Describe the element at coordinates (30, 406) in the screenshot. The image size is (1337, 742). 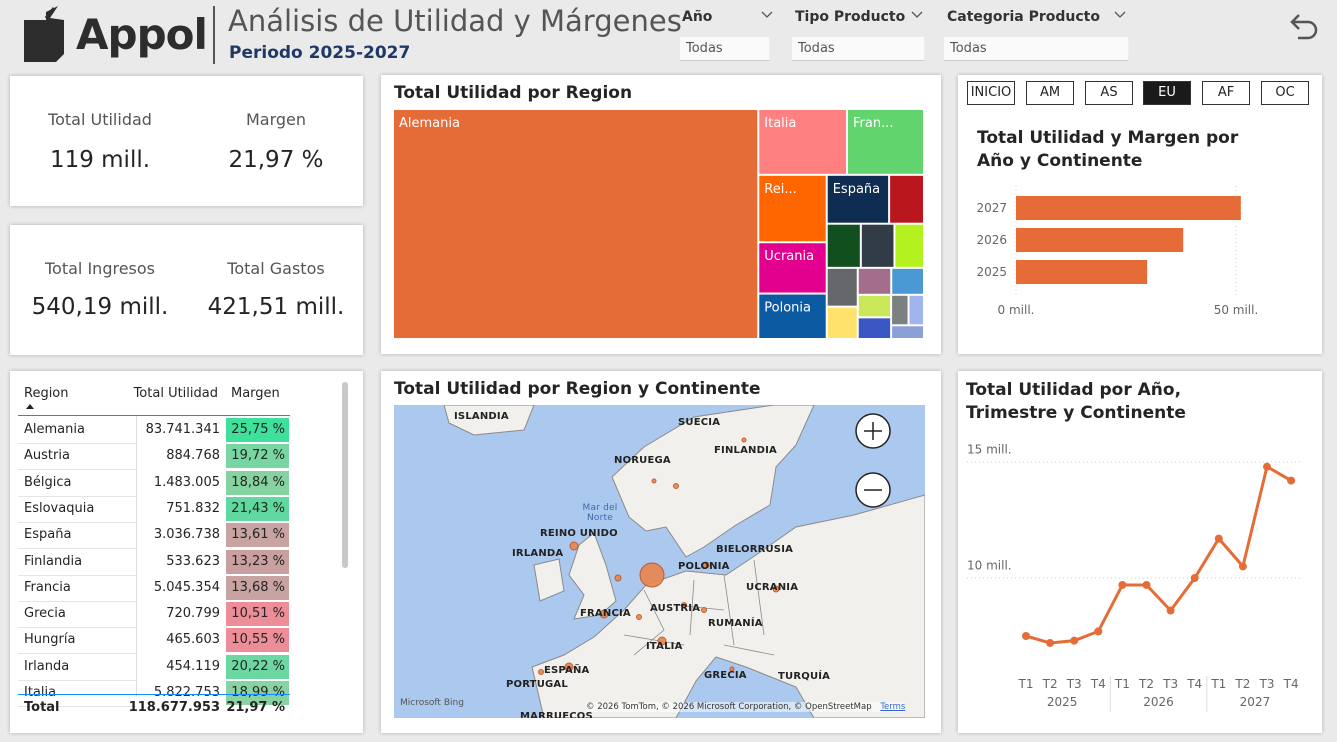
I see `sort-arrow` at that location.